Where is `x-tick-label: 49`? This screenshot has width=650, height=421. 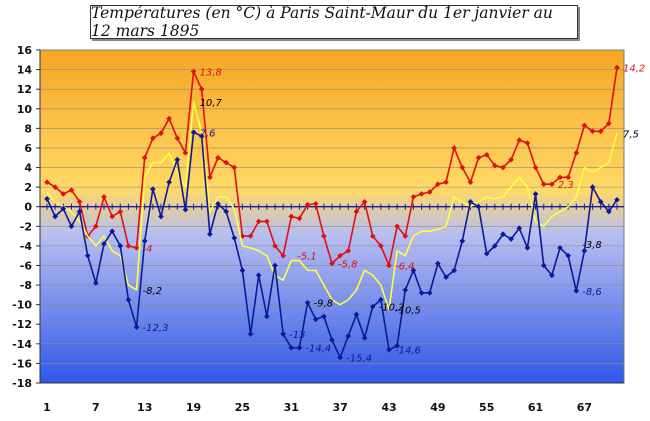
x-tick-label: 49 is located at coordinates (437, 407).